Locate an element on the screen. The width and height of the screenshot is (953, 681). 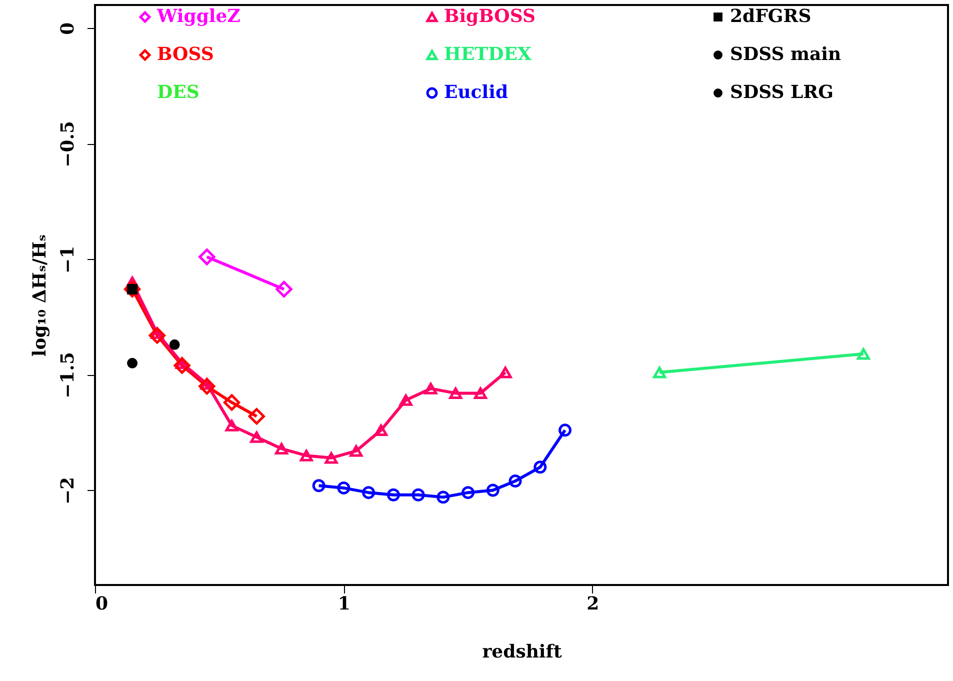
legend-label: 2dFGRS is located at coordinates (771, 16).